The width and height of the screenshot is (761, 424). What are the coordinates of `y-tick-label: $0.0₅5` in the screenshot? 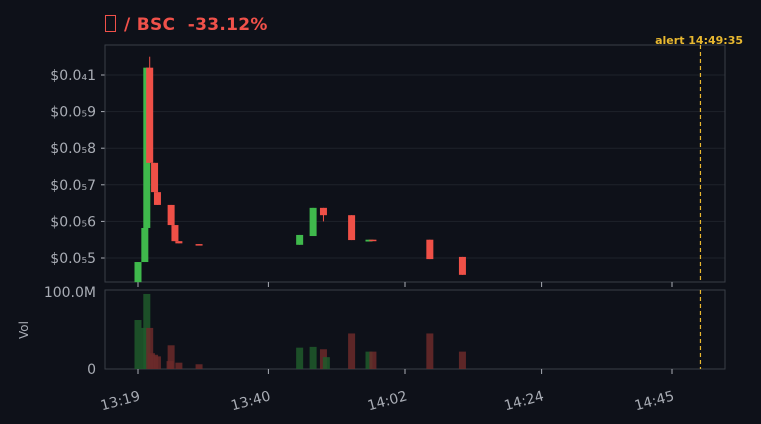 It's located at (73, 259).